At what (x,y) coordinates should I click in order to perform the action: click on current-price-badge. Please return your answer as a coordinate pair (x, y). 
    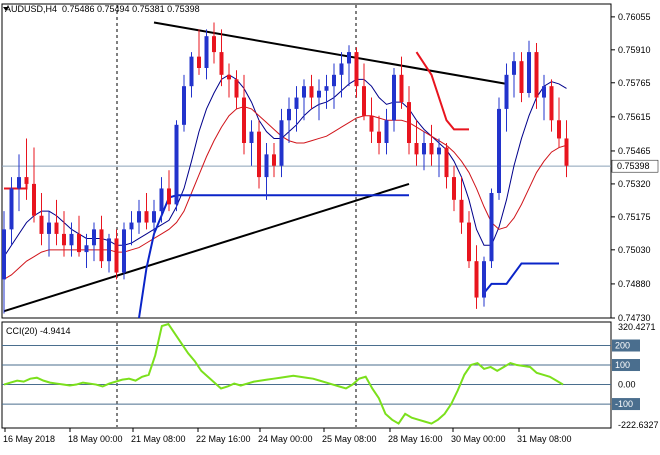
    Looking at the image, I should click on (635, 166).